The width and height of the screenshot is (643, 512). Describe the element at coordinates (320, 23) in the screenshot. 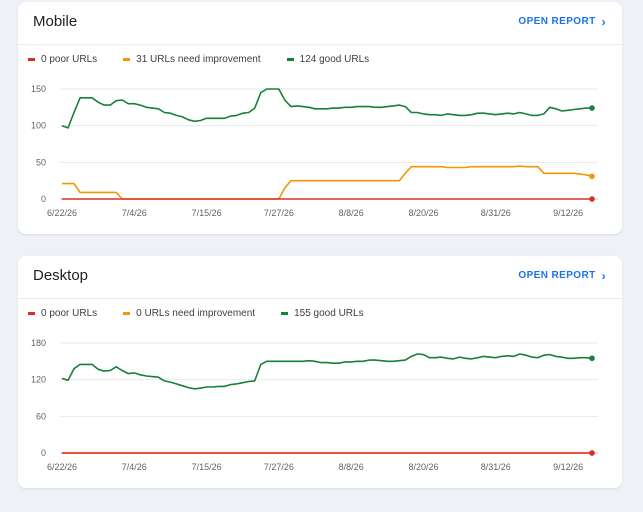

I see `mobile-card-header: Mobile OPEN REPORT ›` at that location.